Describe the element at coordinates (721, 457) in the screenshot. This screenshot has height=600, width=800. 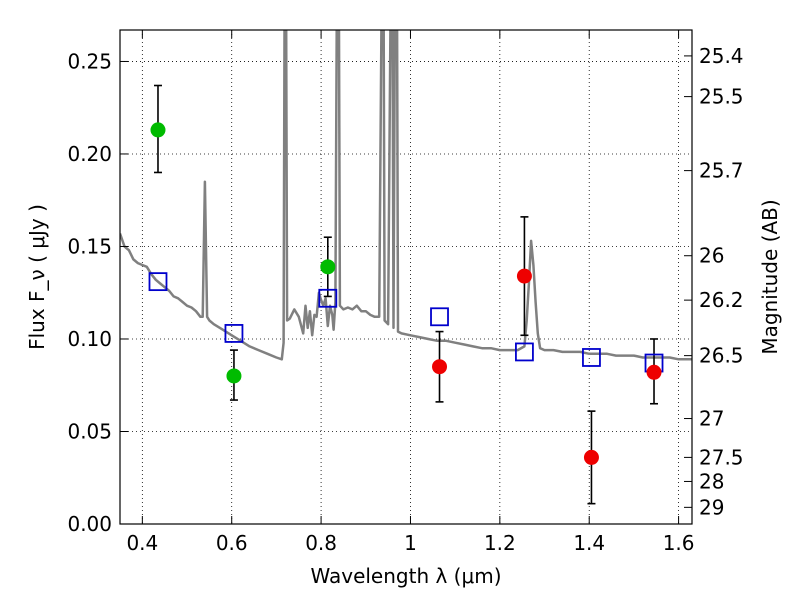
I see `right-tick-label: 27.5` at that location.